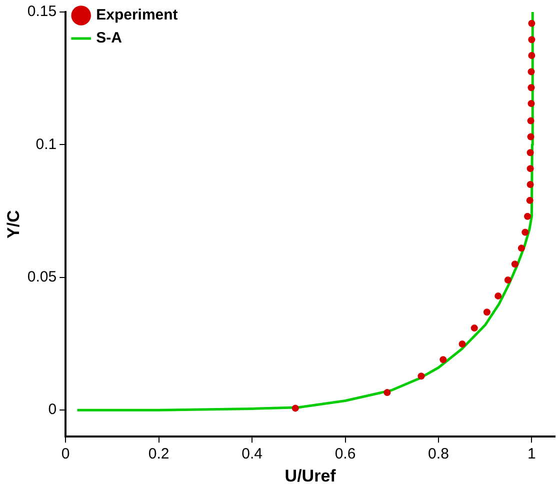  I want to click on y-tick-label: 0.1, so click(46, 144).